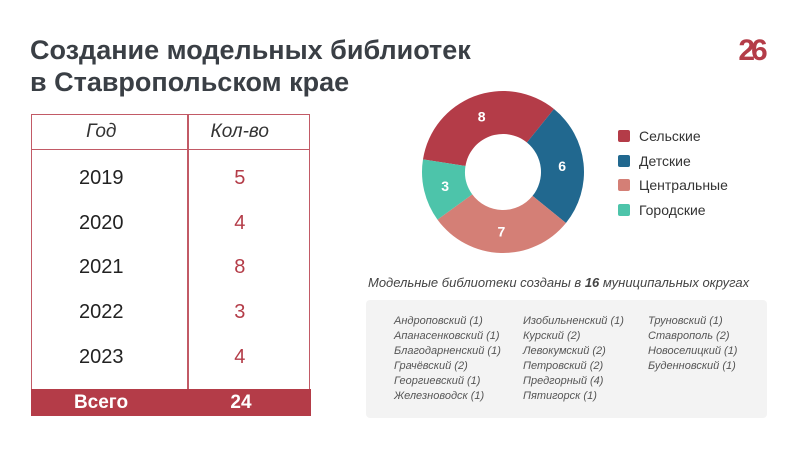 The width and height of the screenshot is (800, 452). I want to click on district-item: Андроповский (1), so click(438, 321).